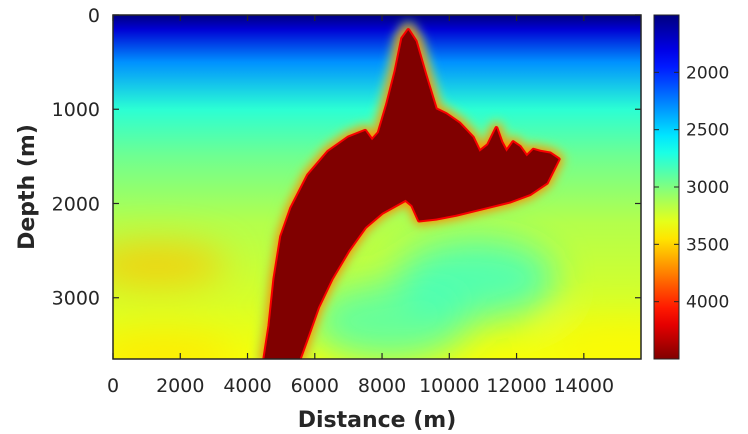  I want to click on x-axis-label: Distance (m), so click(377, 420).